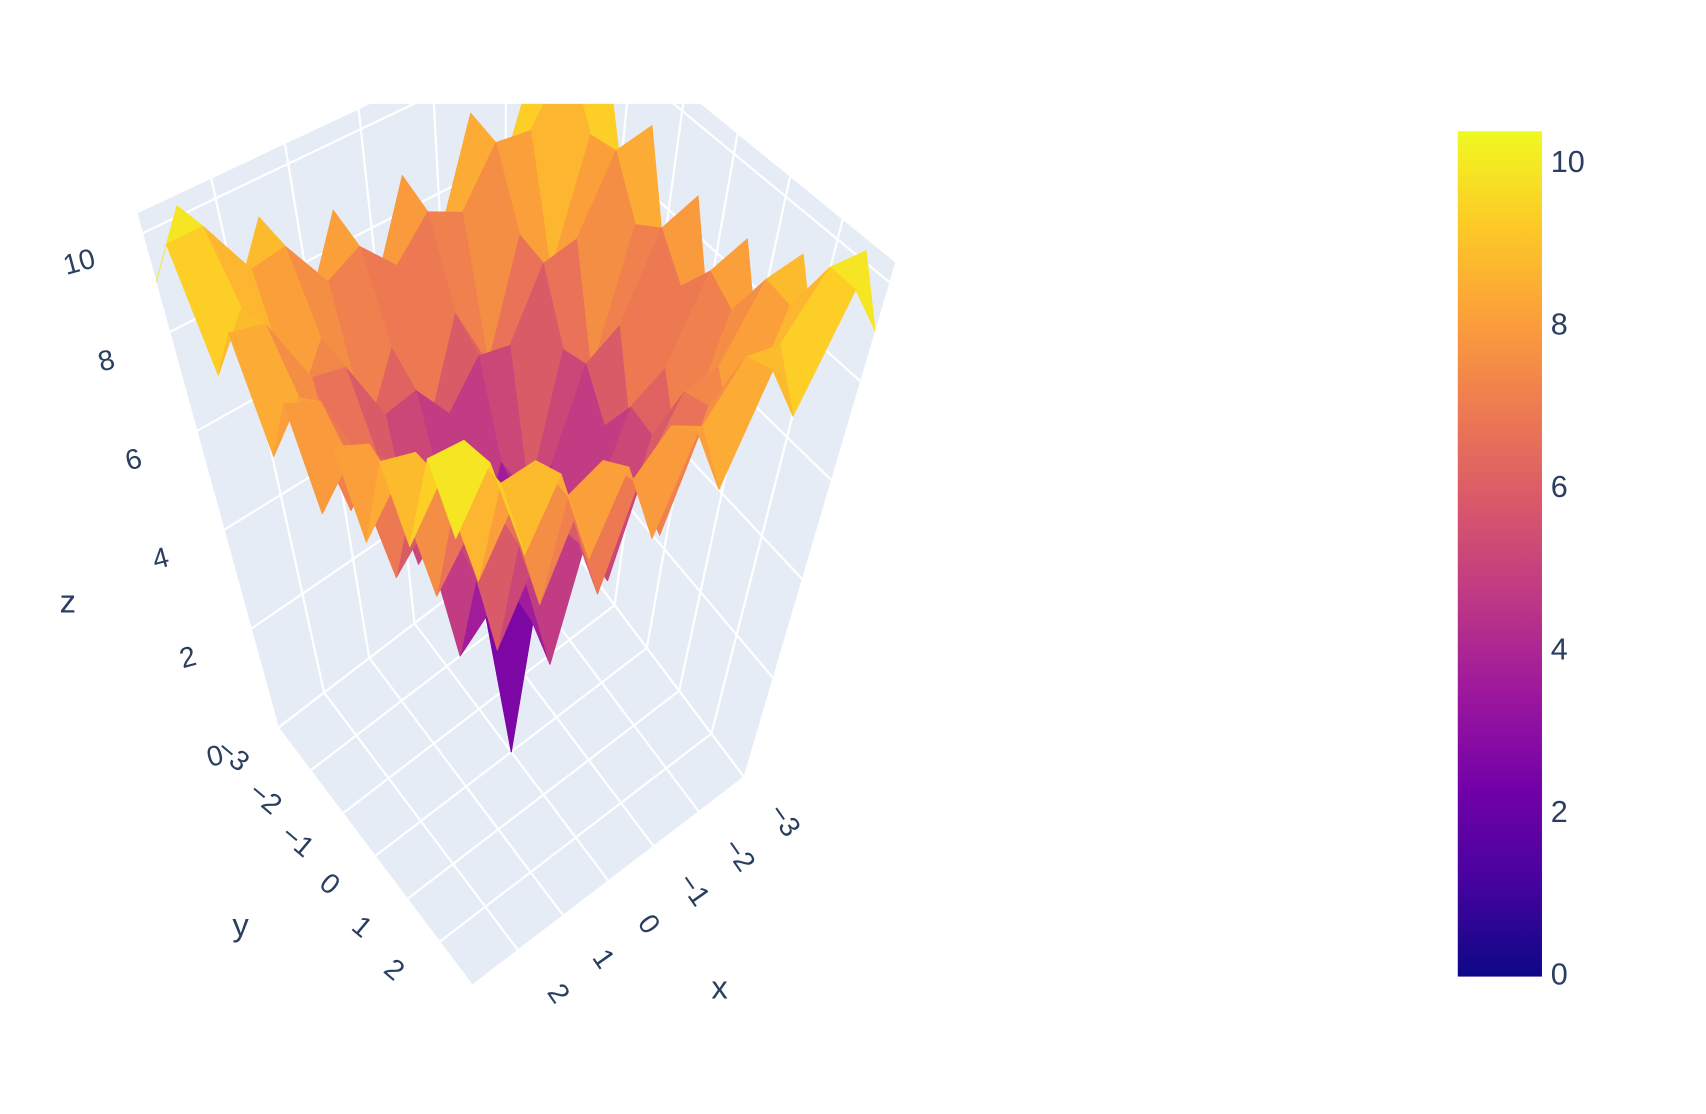 This screenshot has width=1706, height=1114. I want to click on colorbar: 0 2 4 6 8 10, so click(1521, 561).